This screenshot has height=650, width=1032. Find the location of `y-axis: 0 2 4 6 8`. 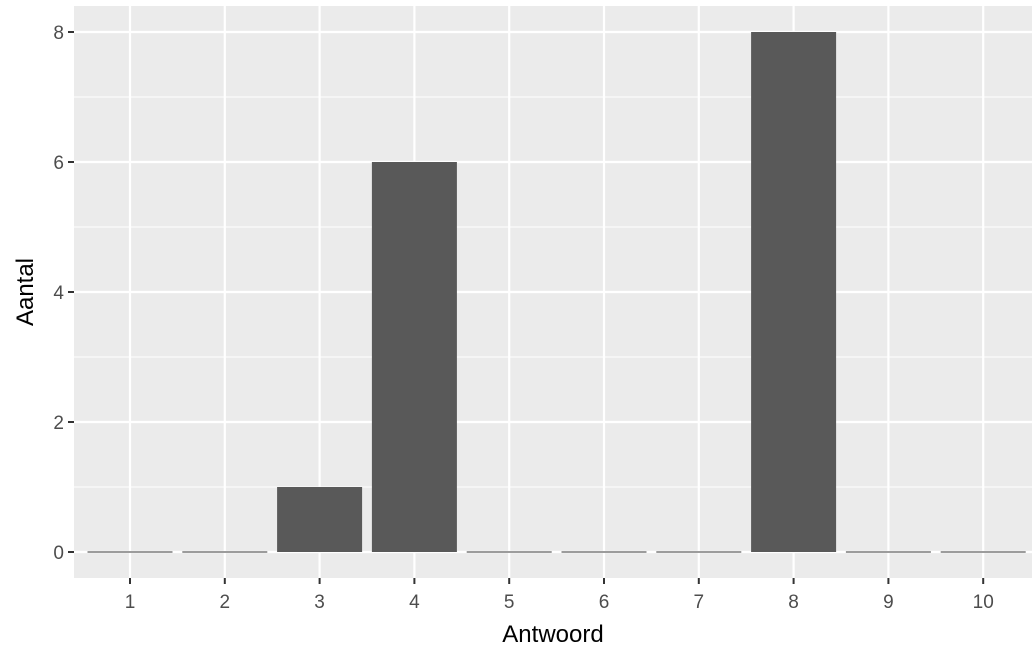

y-axis: 0 2 4 6 8 is located at coordinates (63, 293).